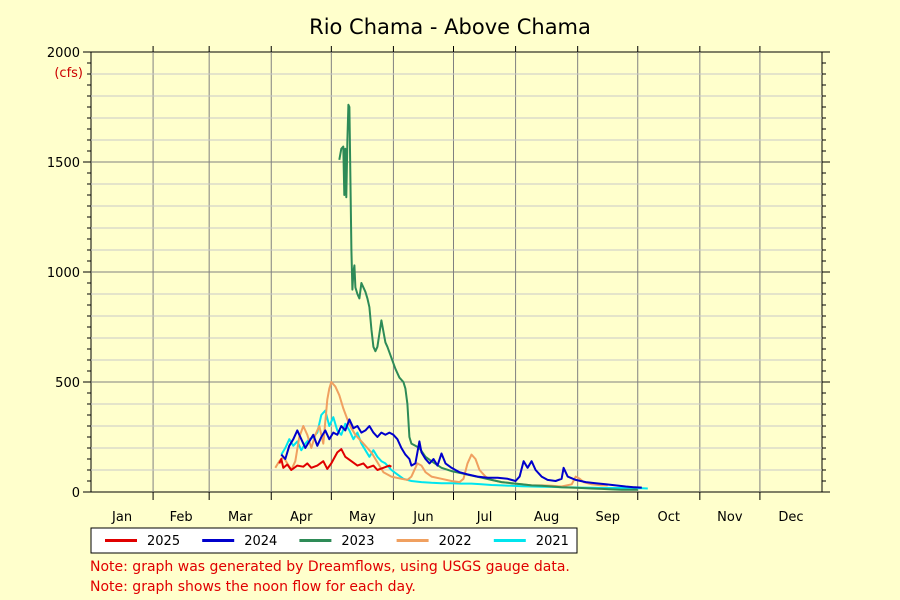 The height and width of the screenshot is (600, 900). I want to click on chart-title: Rio Chama - Above Chama, so click(450, 27).